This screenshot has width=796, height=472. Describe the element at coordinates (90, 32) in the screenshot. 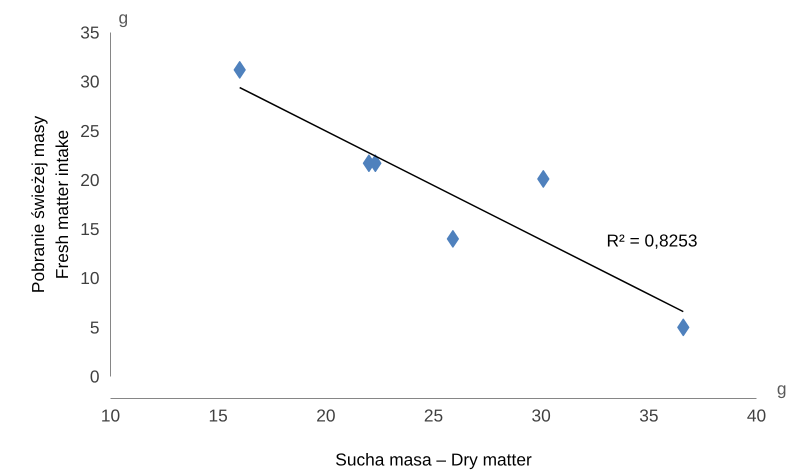

I see `y-tick-label: 35` at that location.